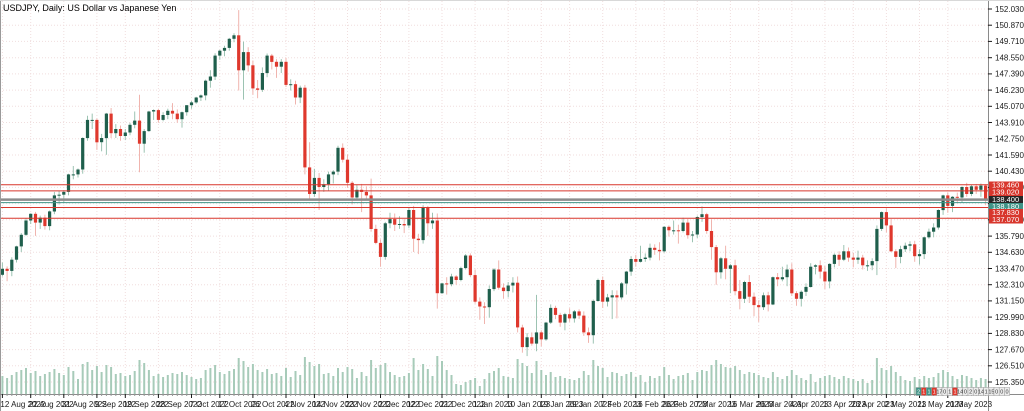 This screenshot has width=1024, height=411. What do you see at coordinates (179, 404) in the screenshot?
I see `svg-text: 28 Sep 2022` at bounding box center [179, 404].